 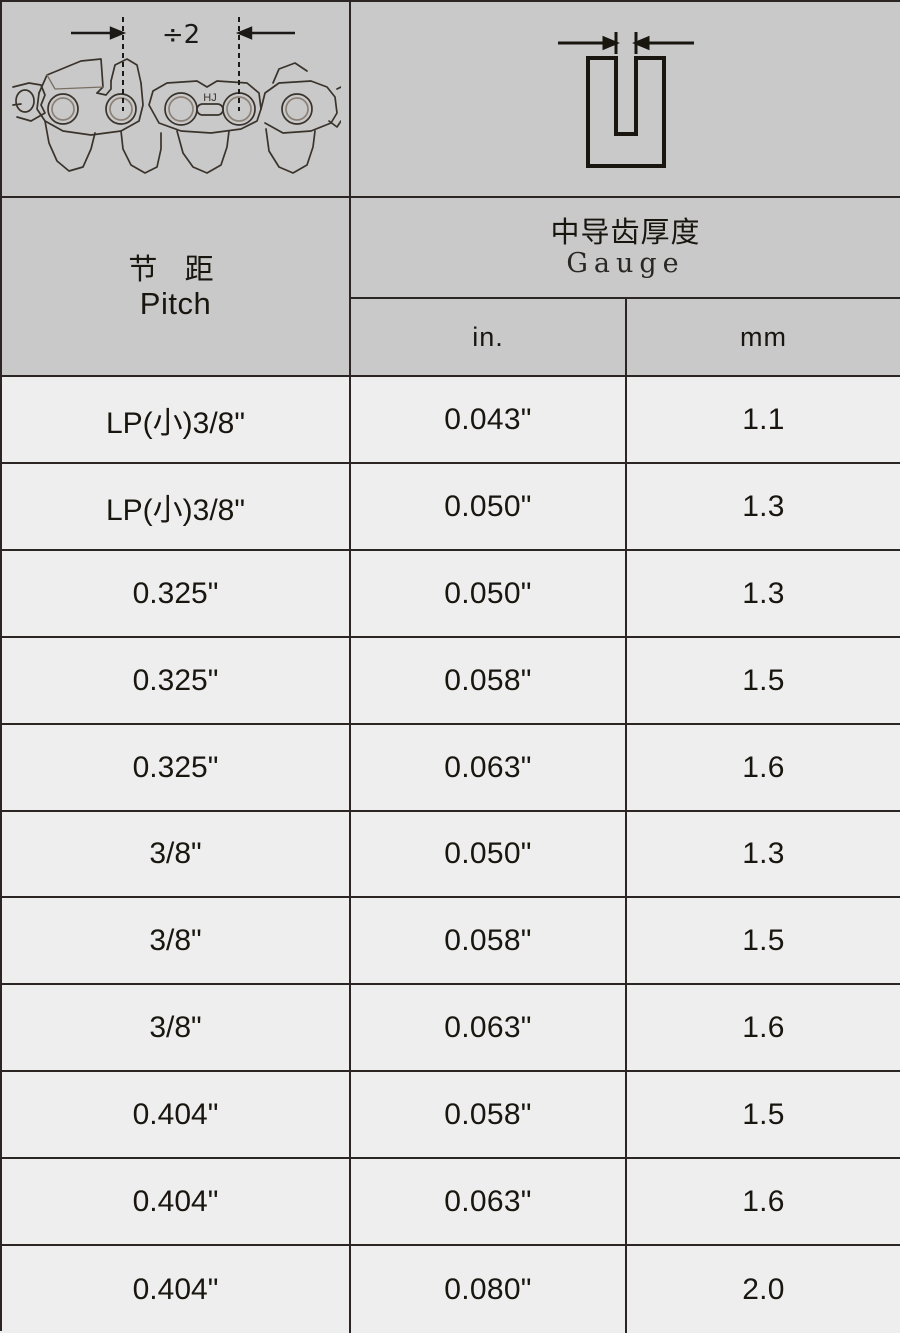 I want to click on header-gauge-inch: in., so click(x=487, y=338).